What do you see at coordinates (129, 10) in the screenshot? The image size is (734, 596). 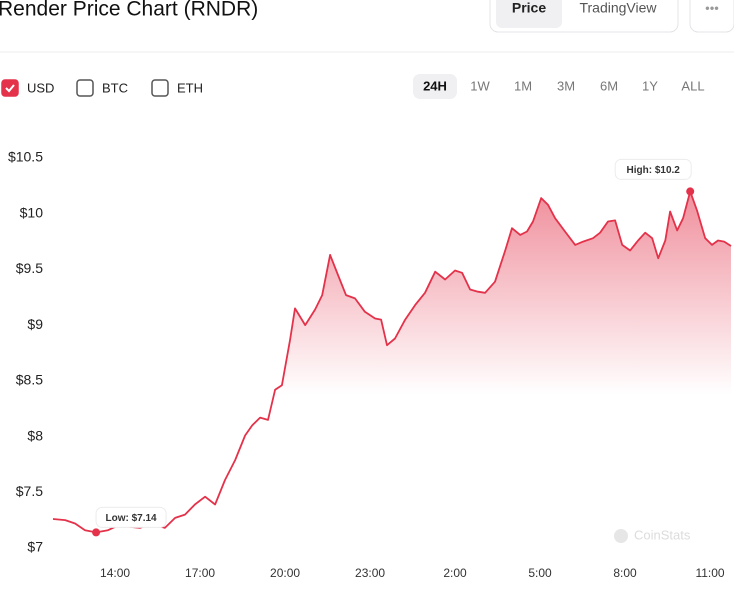 I see `page-title: Render Price Chart (RNDR)` at bounding box center [129, 10].